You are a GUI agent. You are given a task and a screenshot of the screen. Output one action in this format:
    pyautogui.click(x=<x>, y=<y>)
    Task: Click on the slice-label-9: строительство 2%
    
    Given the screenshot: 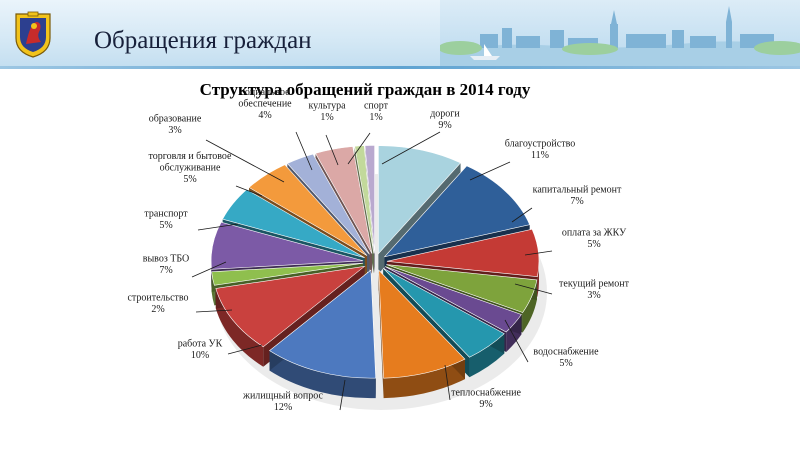 What is the action you would take?
    pyautogui.click(x=157, y=304)
    